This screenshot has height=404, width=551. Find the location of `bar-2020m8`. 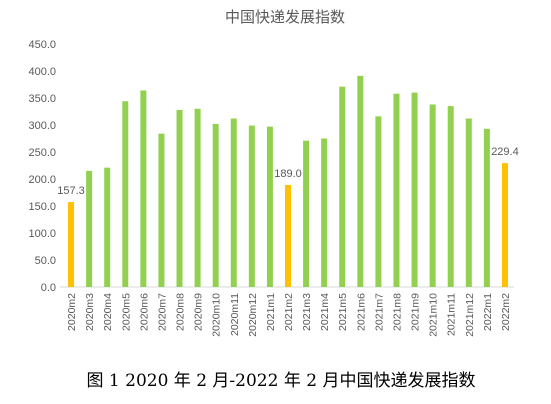

bar-2020m8 is located at coordinates (179, 198).